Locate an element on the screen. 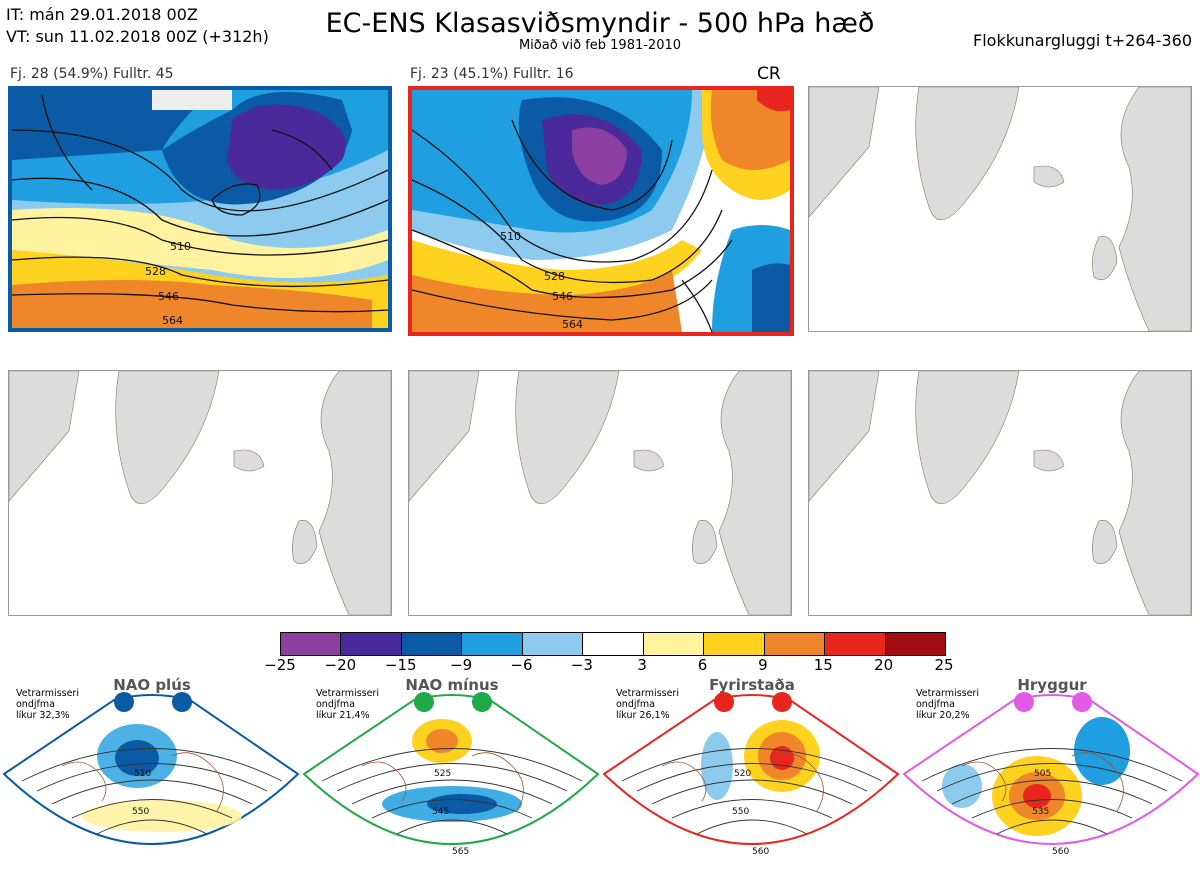 The image size is (1200, 871). regime-name: Hryggur is located at coordinates (1052, 685).